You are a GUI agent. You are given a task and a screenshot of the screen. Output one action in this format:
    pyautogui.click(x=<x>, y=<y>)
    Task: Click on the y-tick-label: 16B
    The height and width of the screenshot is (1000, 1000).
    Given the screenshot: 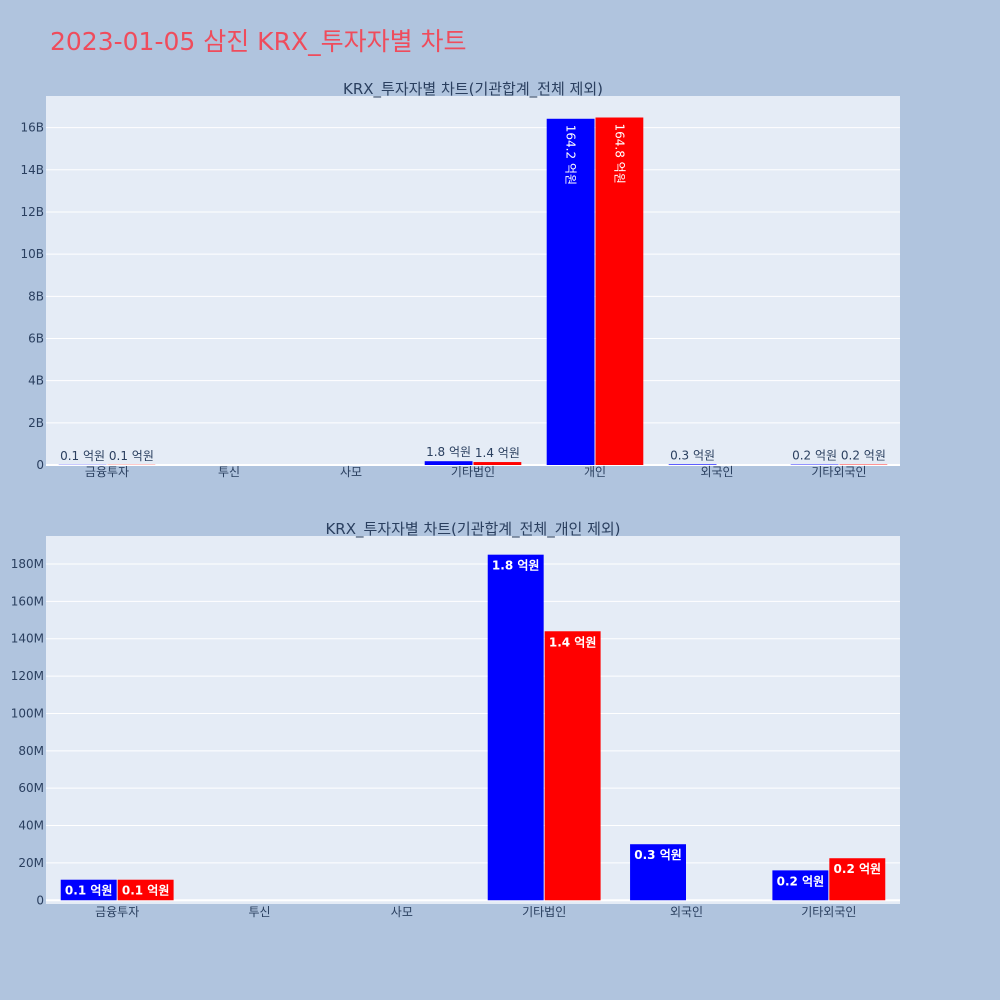 What is the action you would take?
    pyautogui.click(x=32, y=128)
    